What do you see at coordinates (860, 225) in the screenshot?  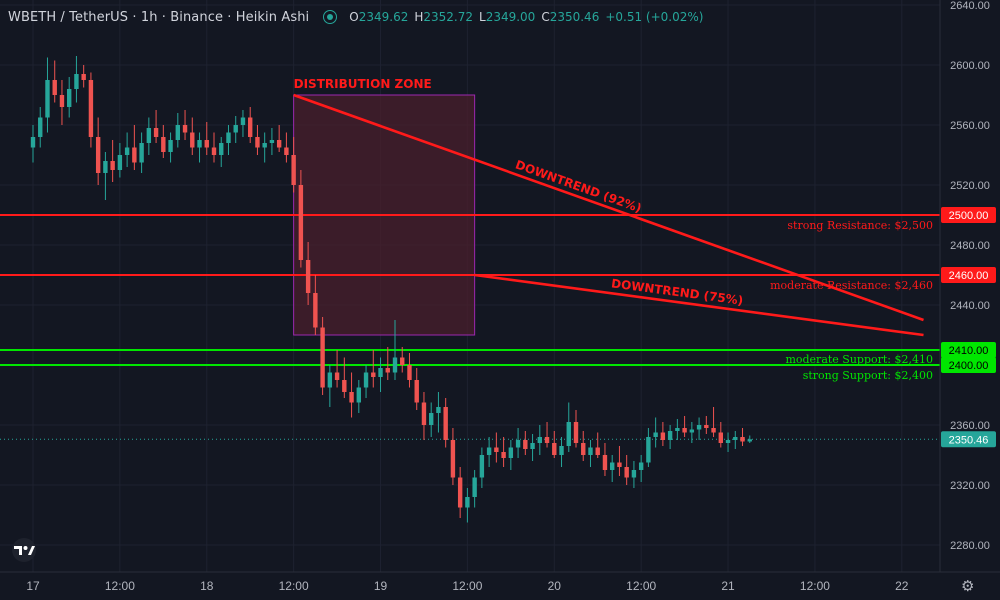 I see `resistance-level-text: strong Resistance: $2,500` at bounding box center [860, 225].